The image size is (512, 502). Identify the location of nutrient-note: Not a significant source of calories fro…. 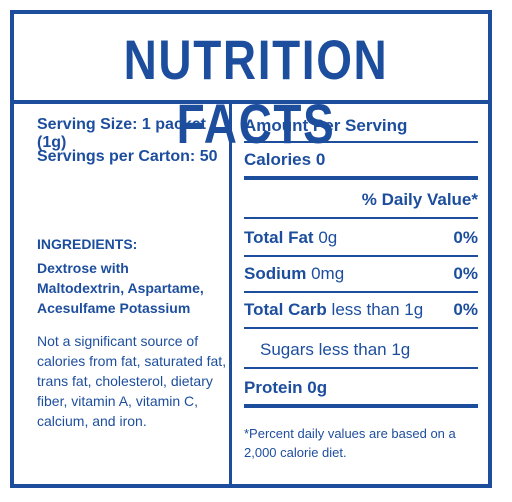
(132, 381).